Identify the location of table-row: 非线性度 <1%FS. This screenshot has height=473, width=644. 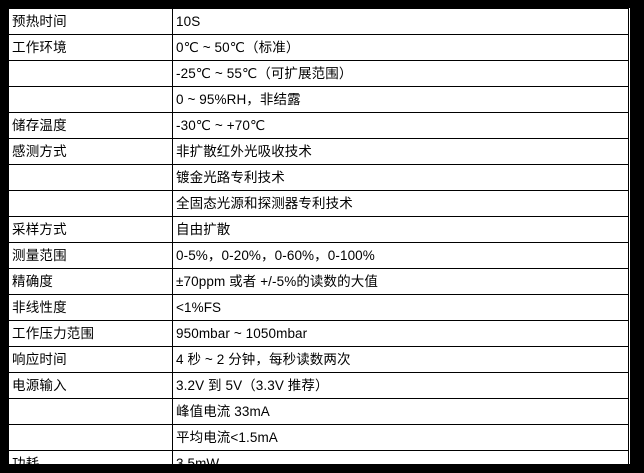
(318, 307).